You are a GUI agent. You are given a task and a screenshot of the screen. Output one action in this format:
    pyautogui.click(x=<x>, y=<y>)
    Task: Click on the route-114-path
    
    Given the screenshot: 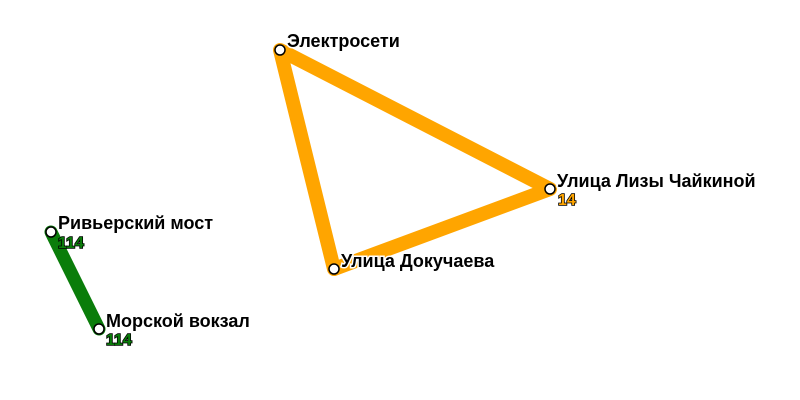 What is the action you would take?
    pyautogui.click(x=75, y=280)
    